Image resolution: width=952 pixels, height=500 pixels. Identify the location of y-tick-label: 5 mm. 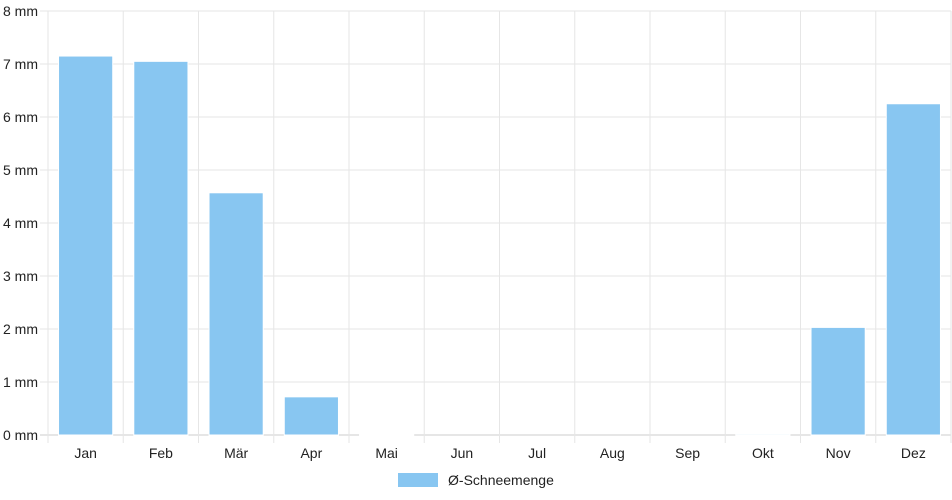
(20, 170).